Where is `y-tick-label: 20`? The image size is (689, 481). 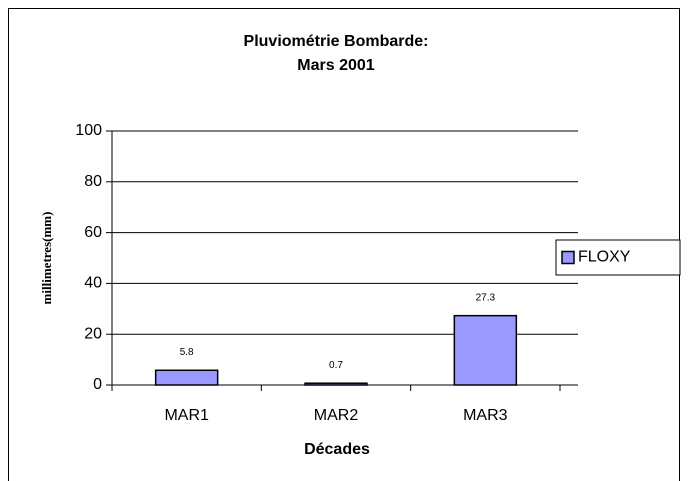 y-tick-label: 20 is located at coordinates (93, 333).